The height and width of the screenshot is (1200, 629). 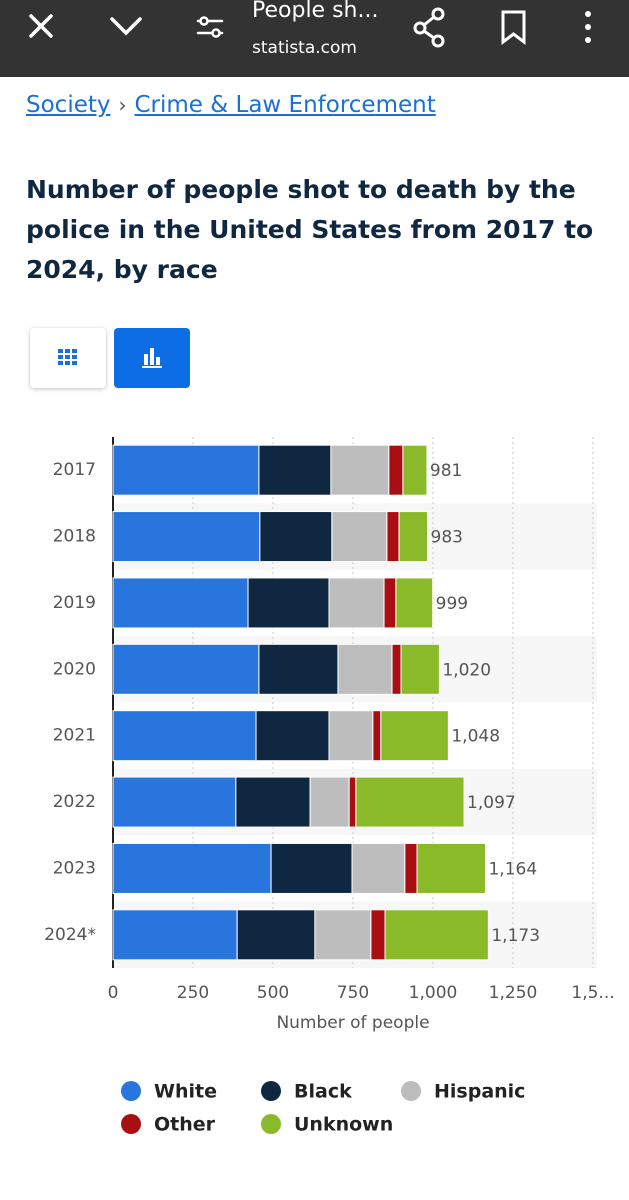 What do you see at coordinates (70, 935) in the screenshot?
I see `y-tick-label: 2024*` at bounding box center [70, 935].